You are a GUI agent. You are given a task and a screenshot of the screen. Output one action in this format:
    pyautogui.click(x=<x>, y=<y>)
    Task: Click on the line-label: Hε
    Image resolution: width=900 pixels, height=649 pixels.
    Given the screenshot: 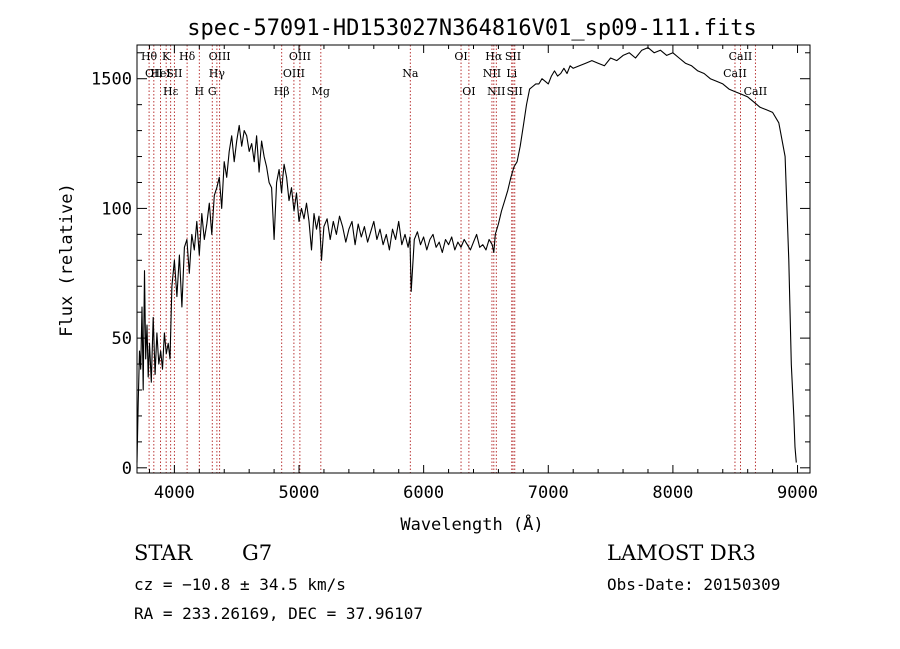 What is the action you would take?
    pyautogui.click(x=171, y=91)
    